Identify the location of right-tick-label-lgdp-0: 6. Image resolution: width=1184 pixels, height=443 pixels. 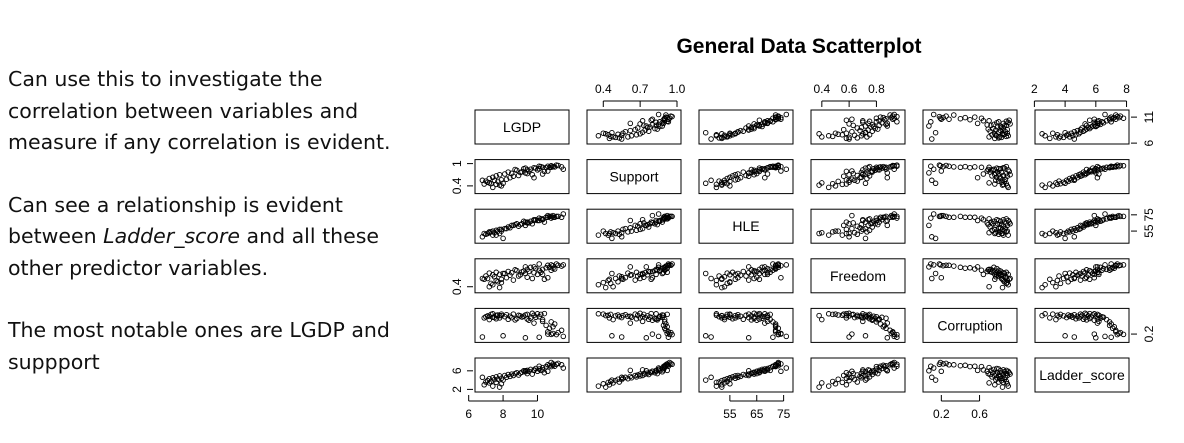
(1149, 142).